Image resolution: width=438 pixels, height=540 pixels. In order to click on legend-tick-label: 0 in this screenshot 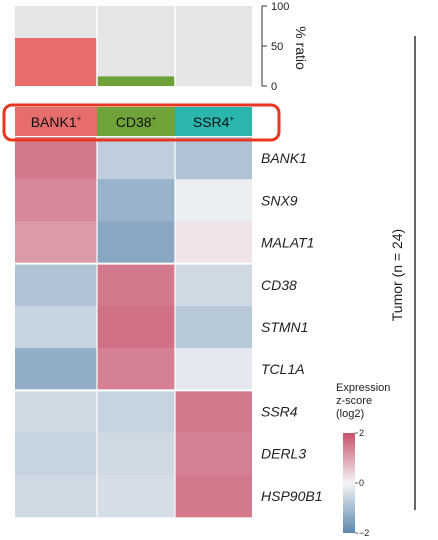, I will do `click(361, 483)`.